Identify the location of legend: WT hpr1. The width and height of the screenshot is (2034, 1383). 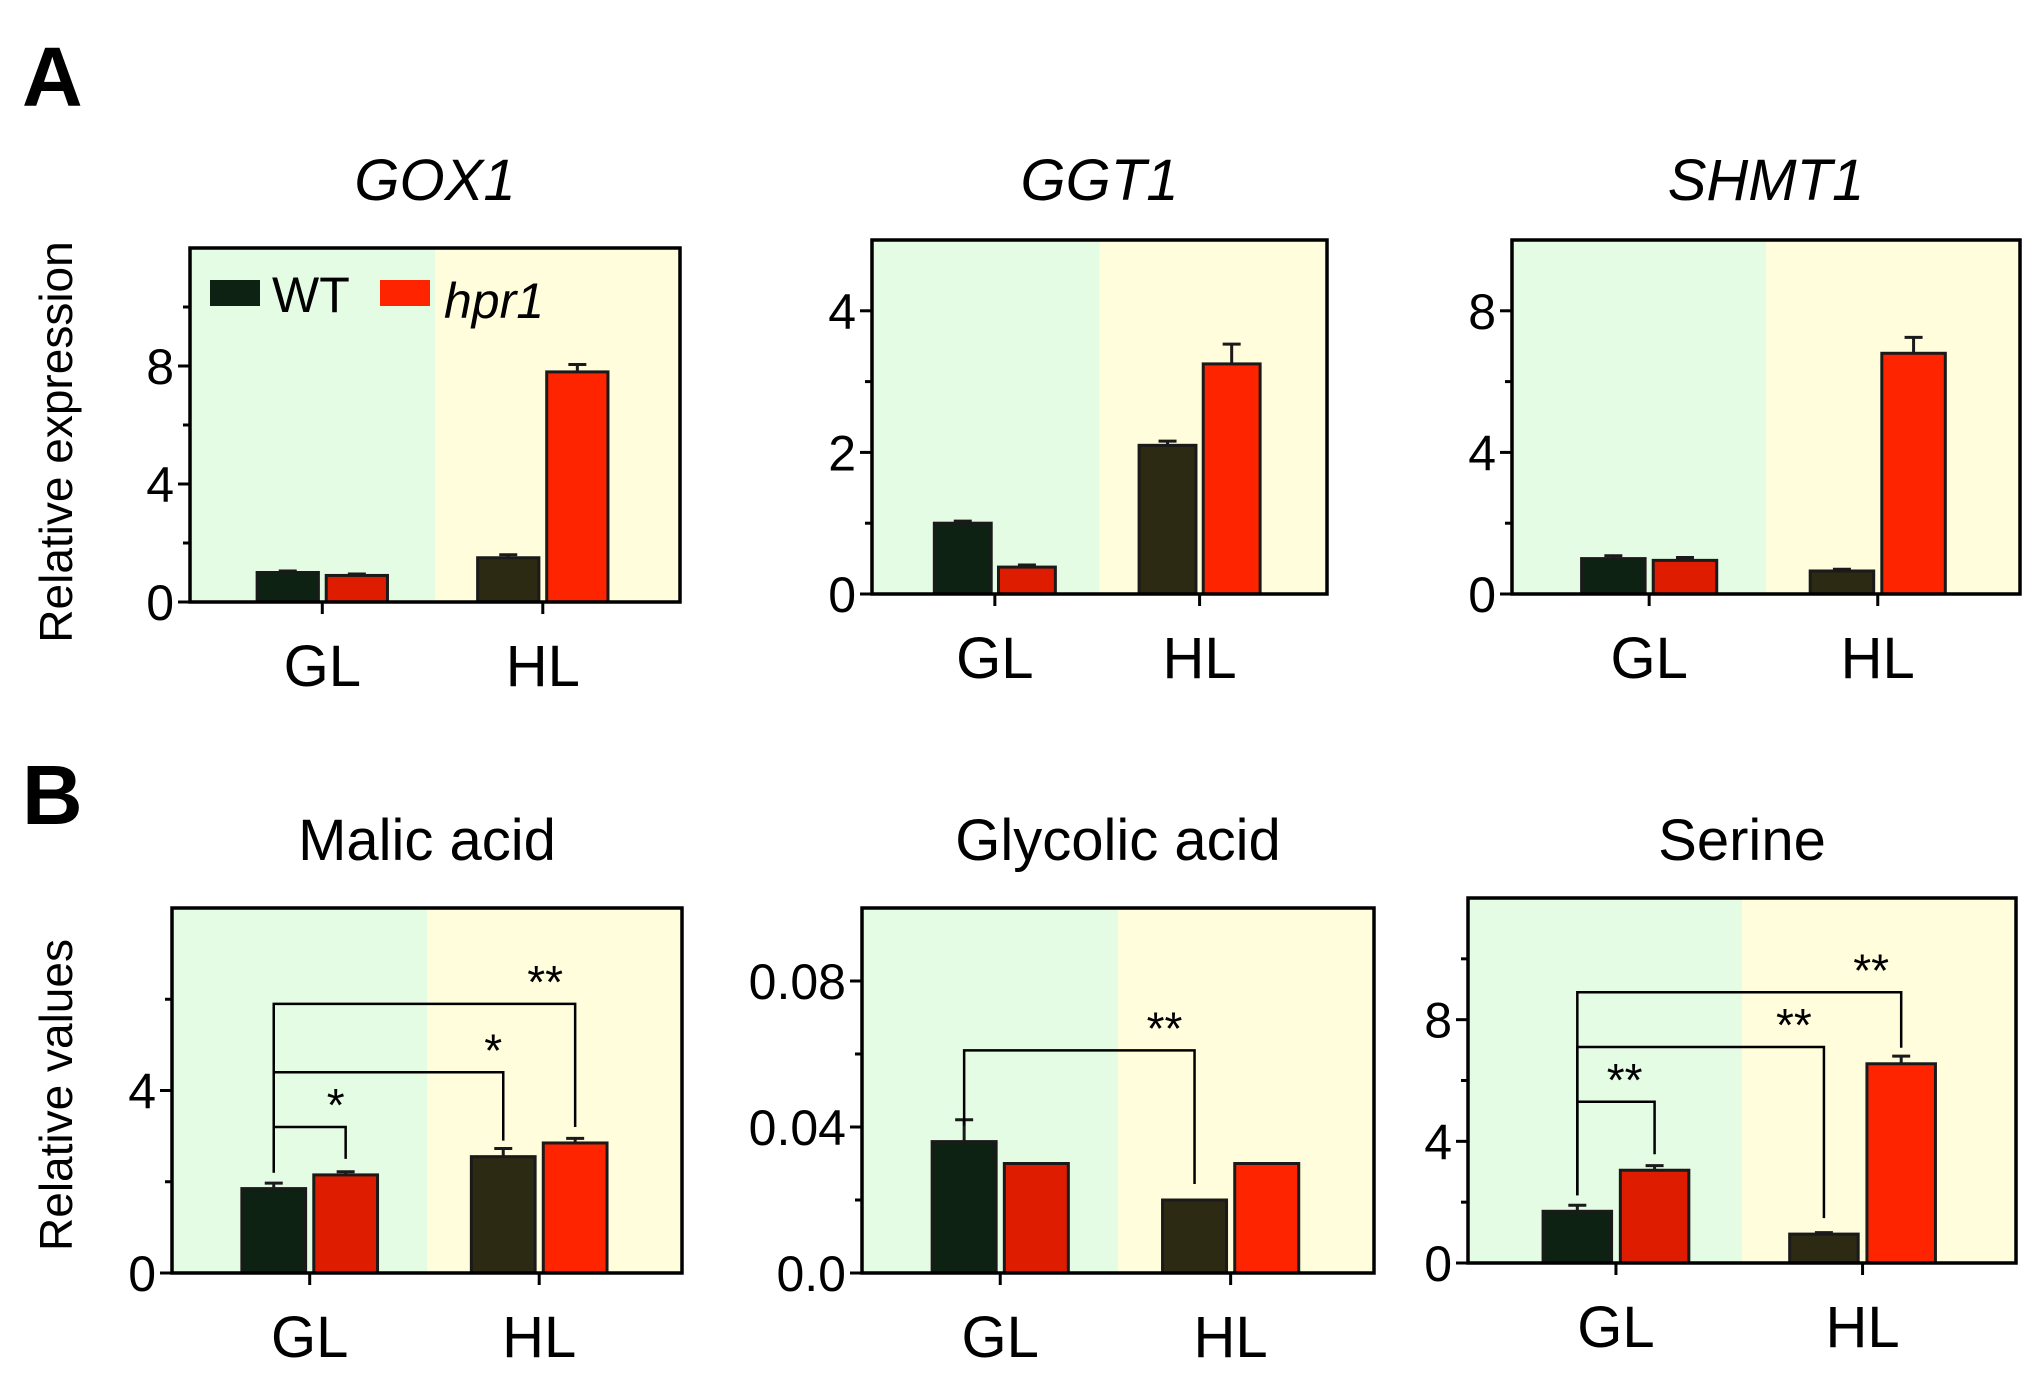
(377, 298).